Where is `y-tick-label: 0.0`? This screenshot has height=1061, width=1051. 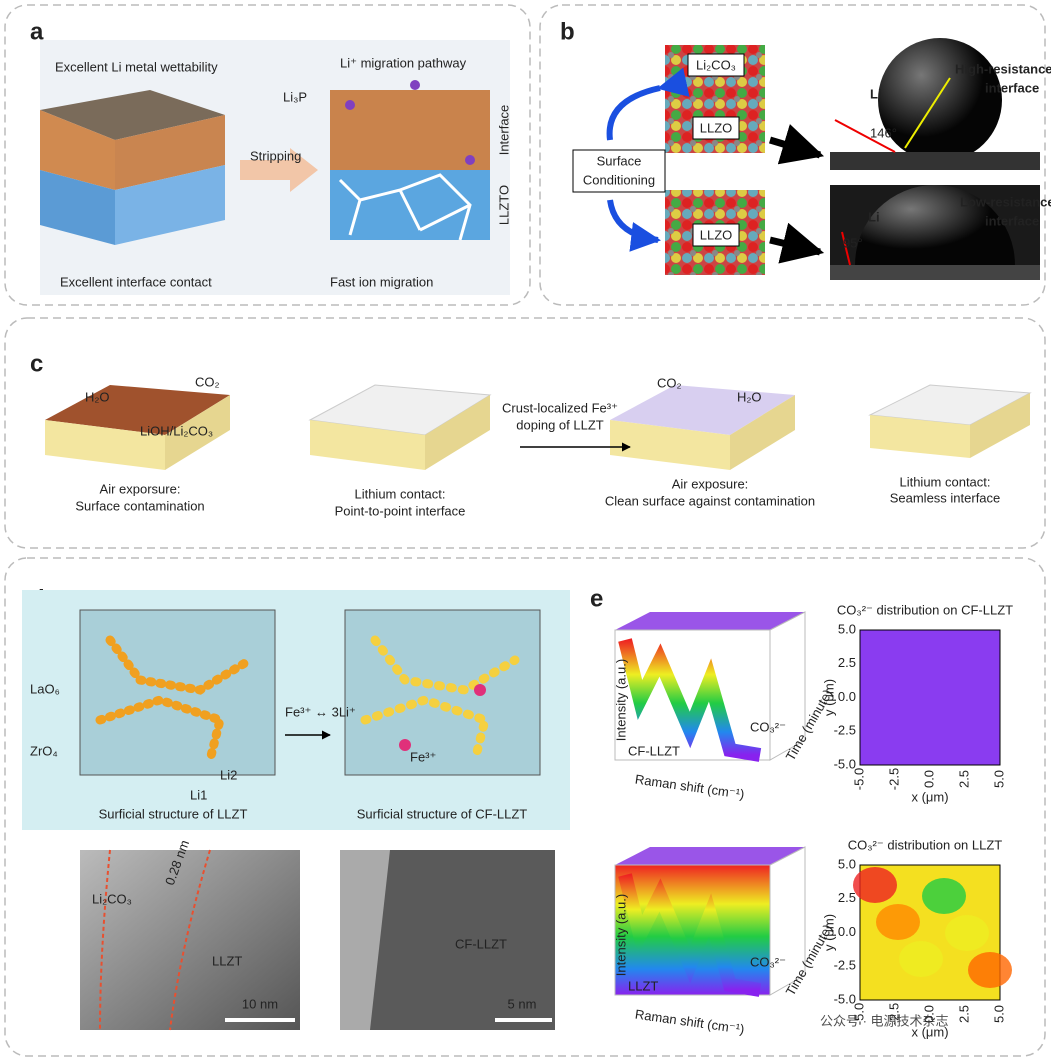 y-tick-label: 0.0 is located at coordinates (847, 696).